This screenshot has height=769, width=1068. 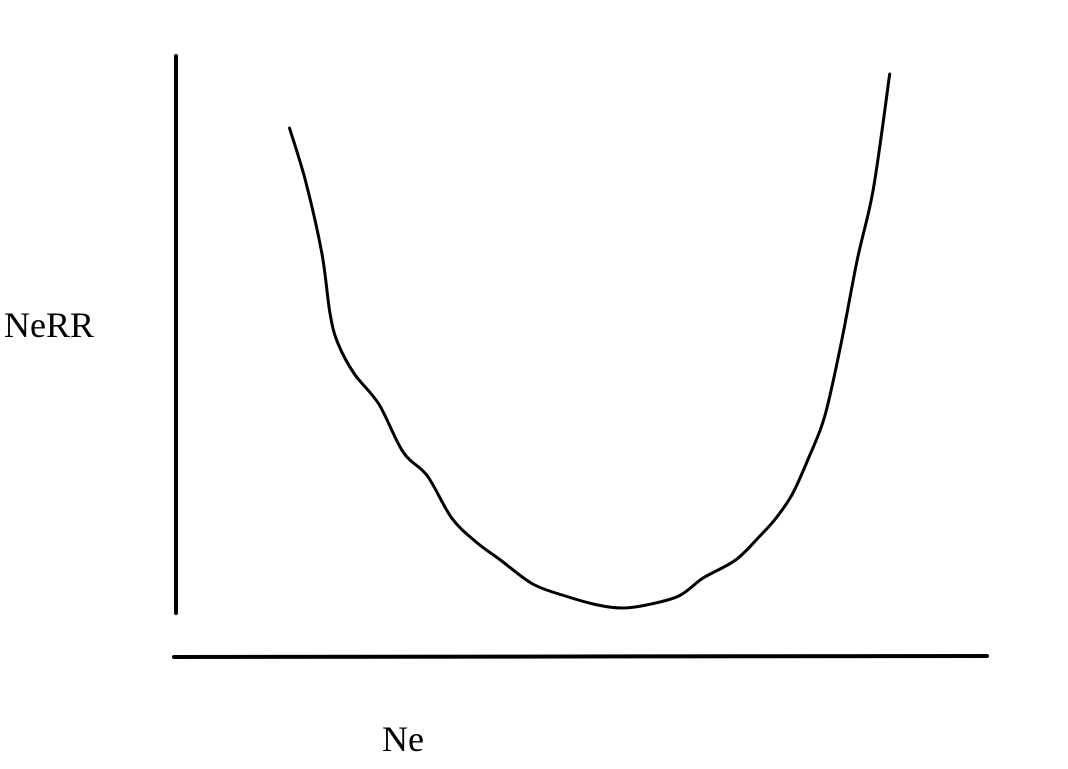 I want to click on x-axis-line, so click(x=580, y=656).